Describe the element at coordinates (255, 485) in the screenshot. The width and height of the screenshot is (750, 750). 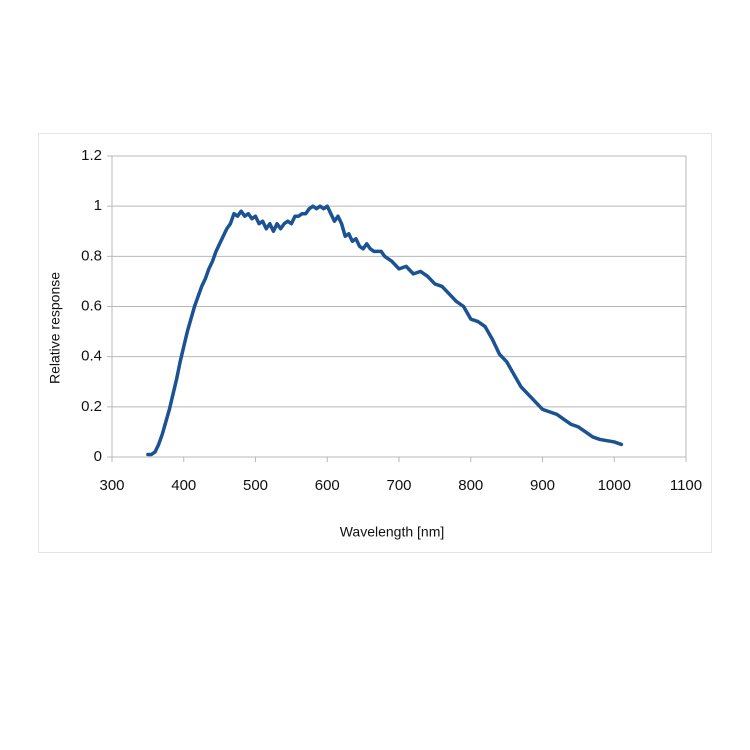
I see `x-tick-label: 500` at that location.